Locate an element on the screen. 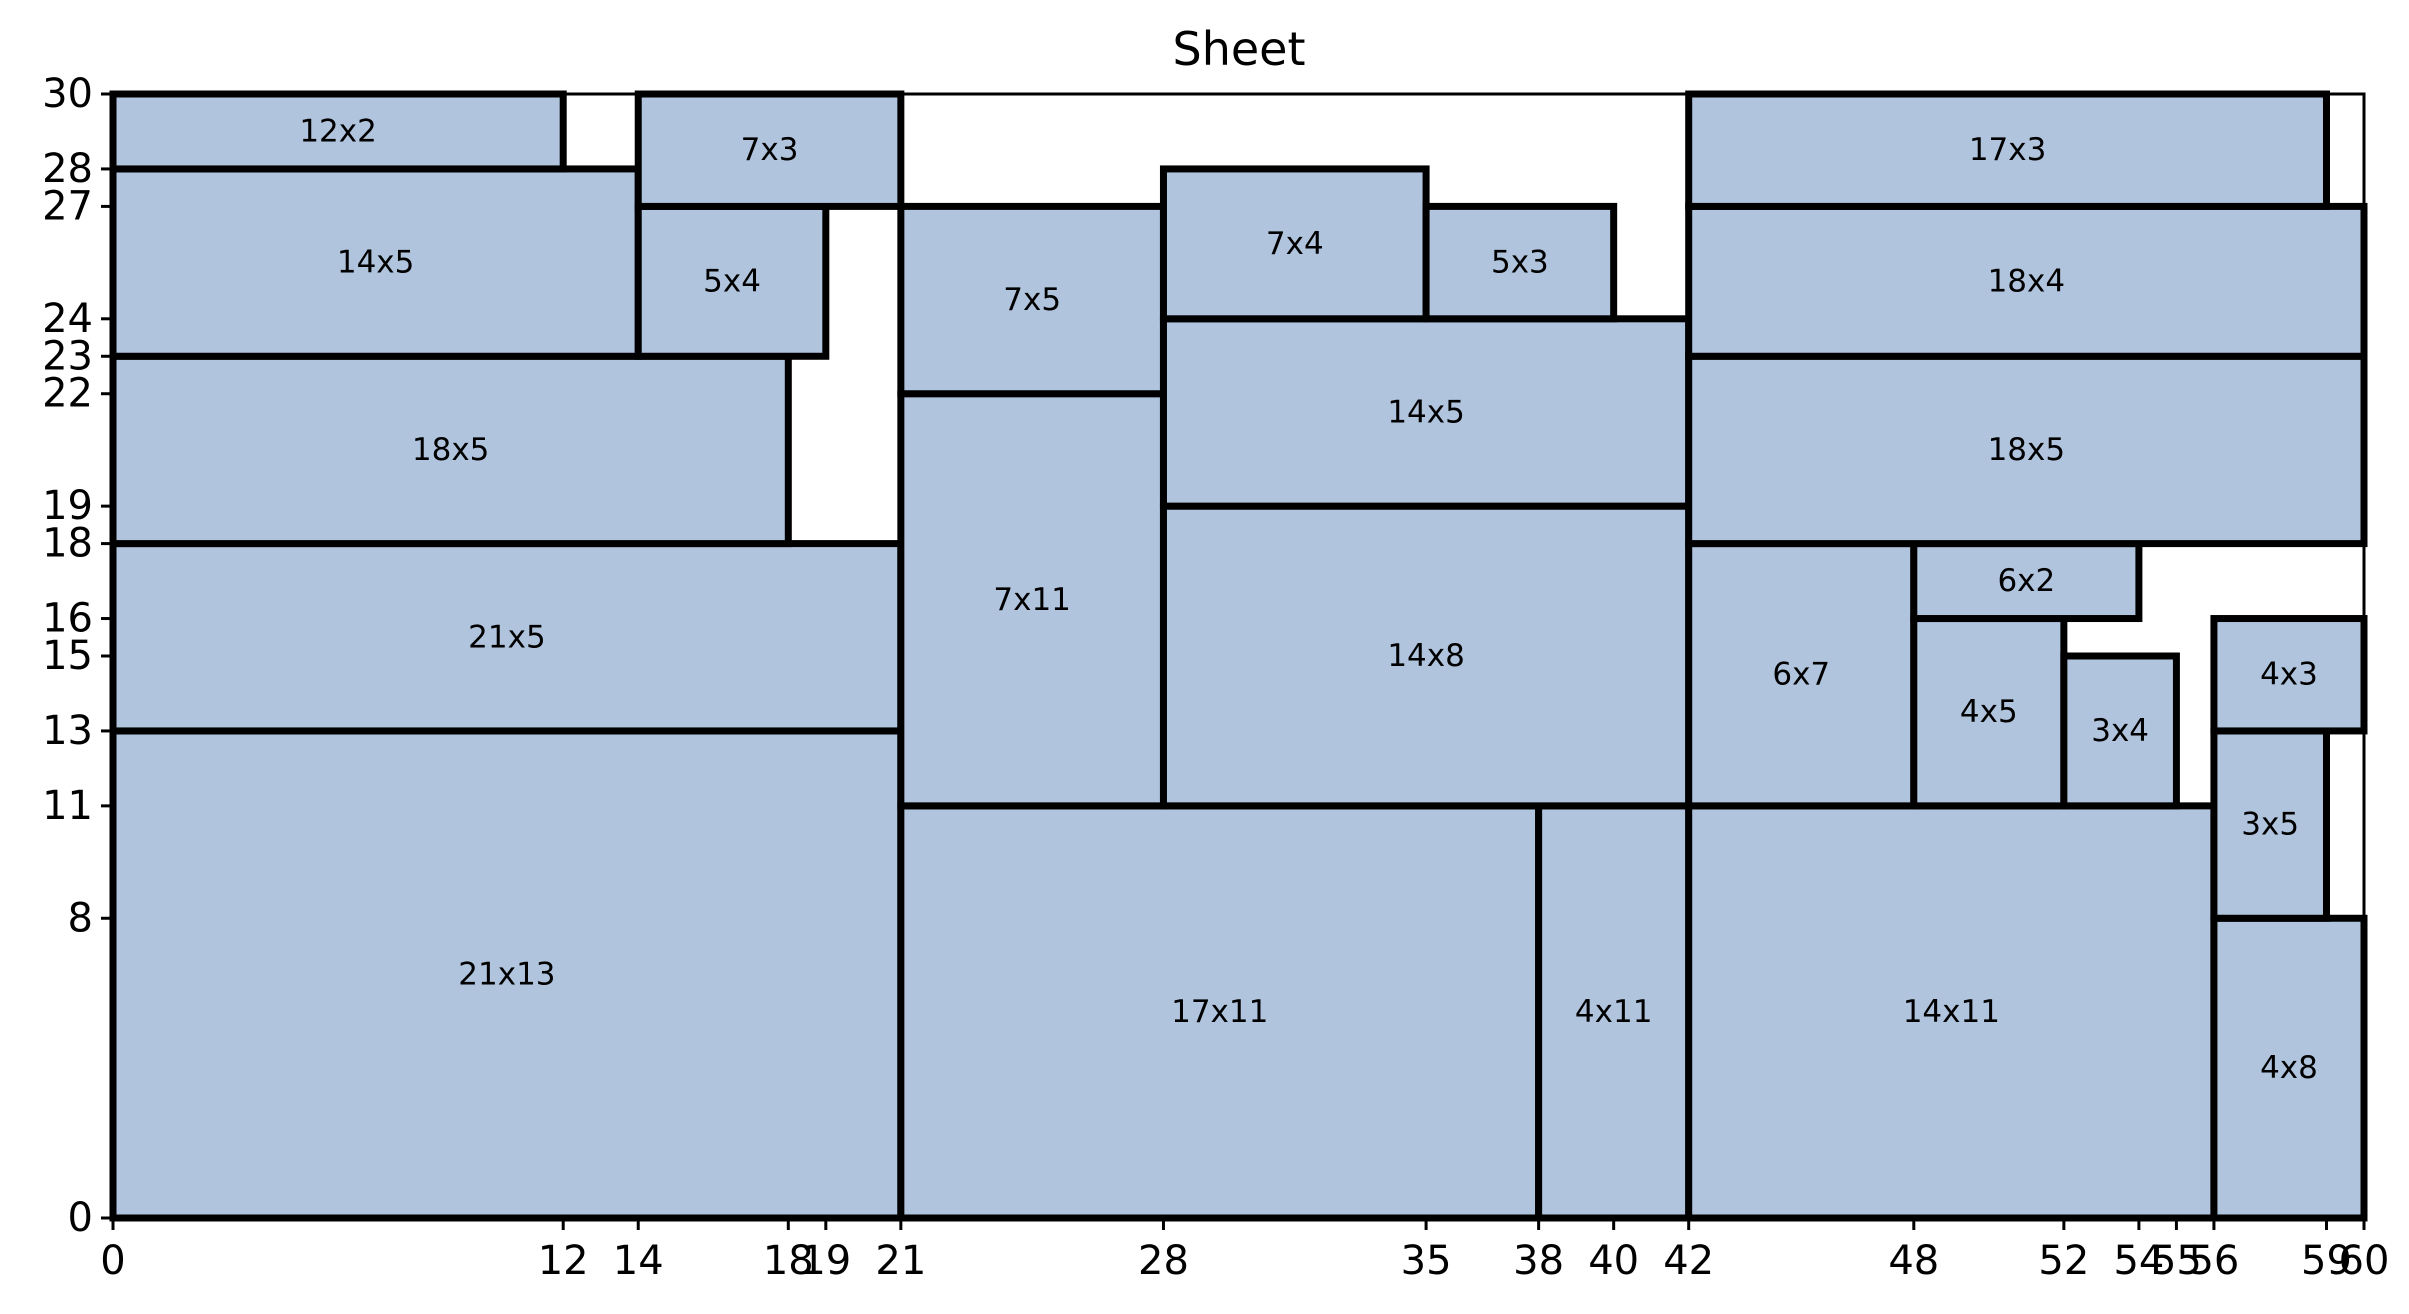 The height and width of the screenshot is (1314, 2409). piece-4x11: 4x11 is located at coordinates (1614, 1012).